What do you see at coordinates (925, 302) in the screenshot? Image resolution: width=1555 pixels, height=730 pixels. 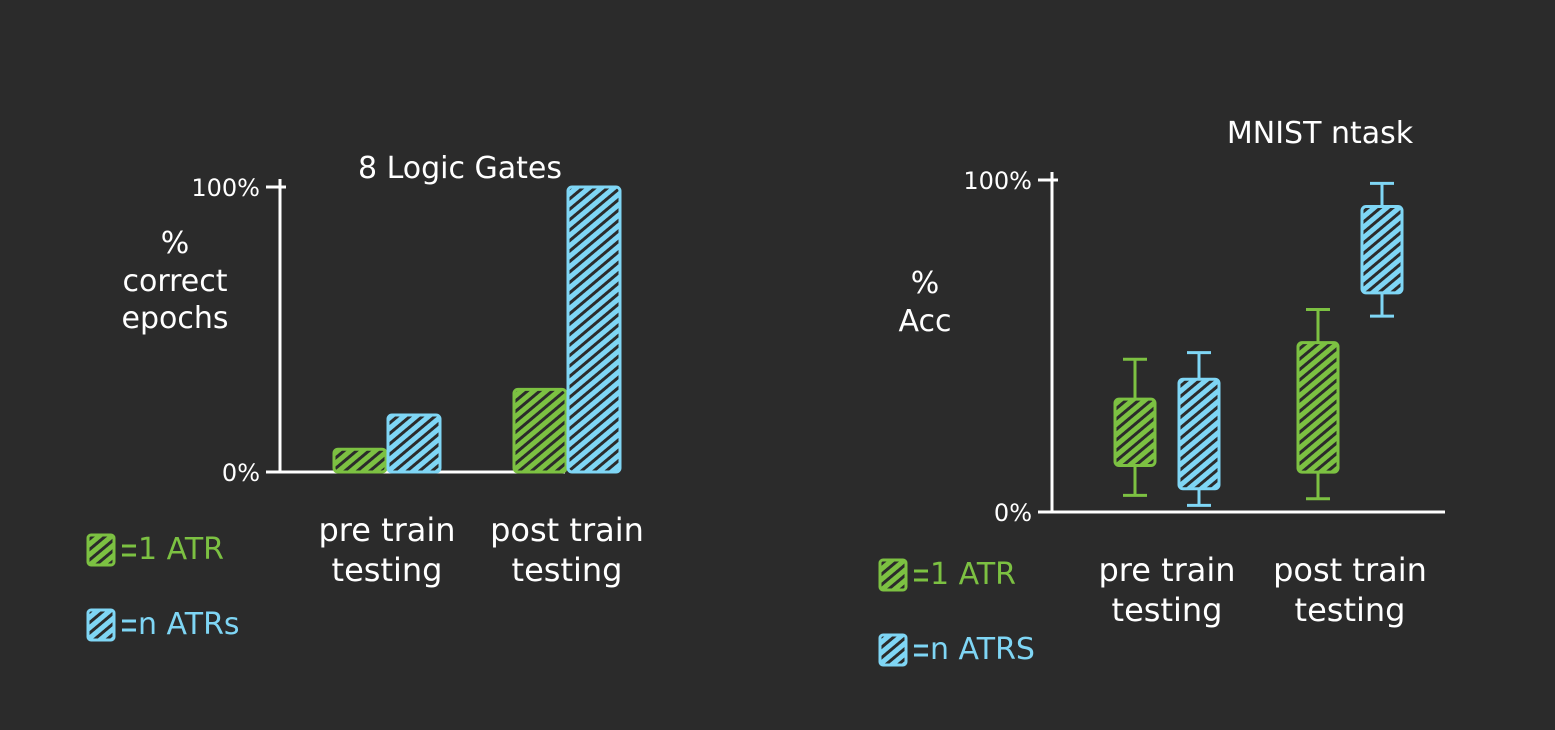 I see `y-axis-label: % Acc` at bounding box center [925, 302].